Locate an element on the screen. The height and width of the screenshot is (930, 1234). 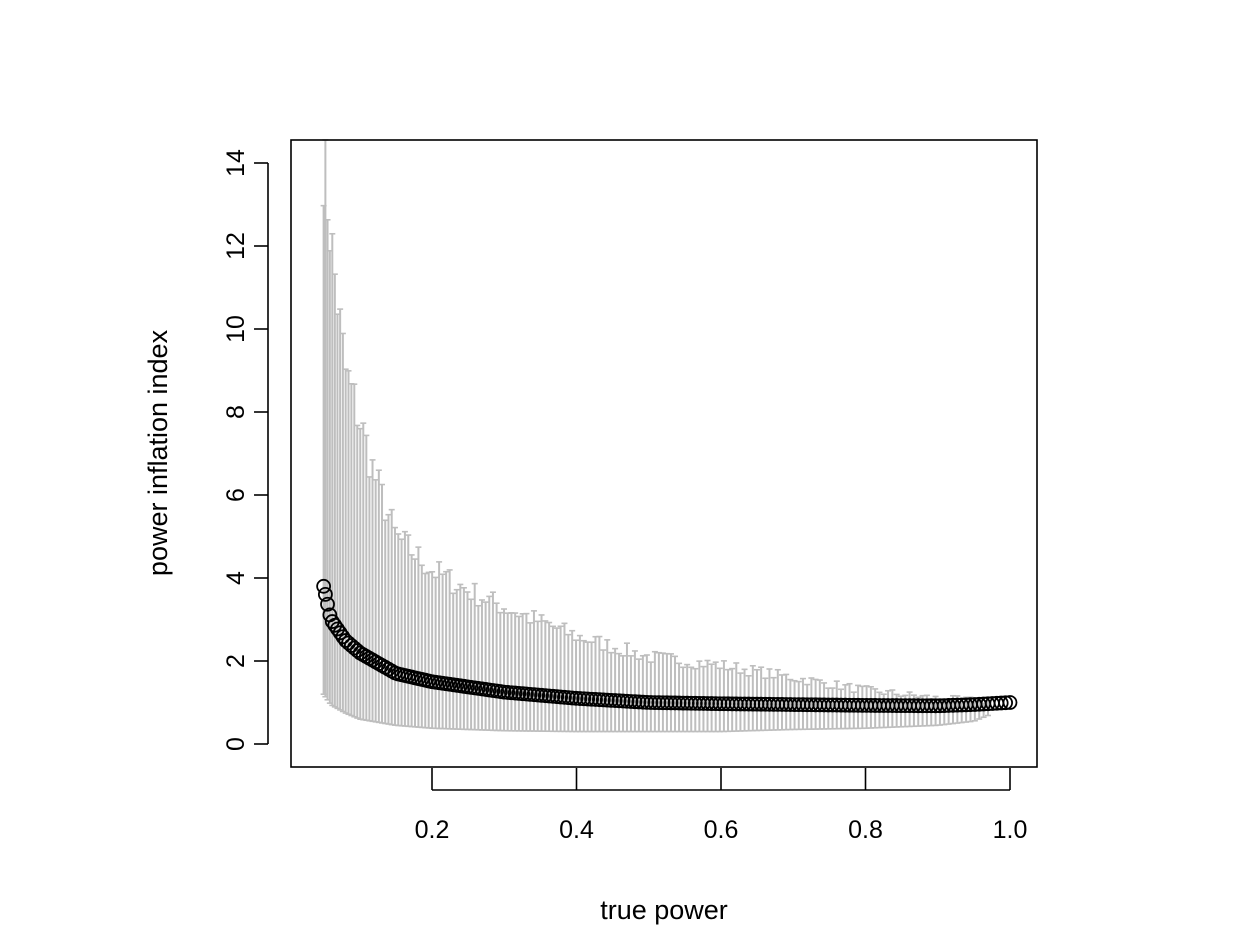
y-tick-label: 12 is located at coordinates (236, 246).